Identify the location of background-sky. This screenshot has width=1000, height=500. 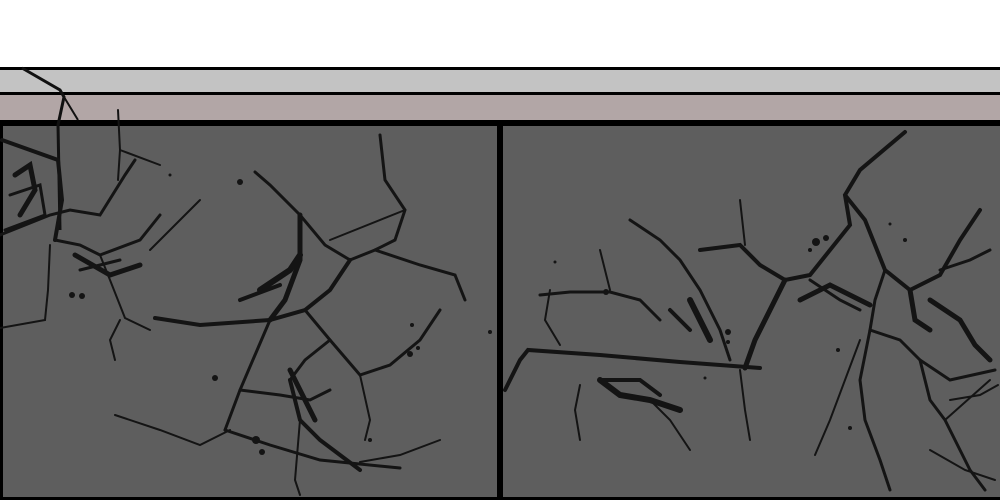
(500, 33).